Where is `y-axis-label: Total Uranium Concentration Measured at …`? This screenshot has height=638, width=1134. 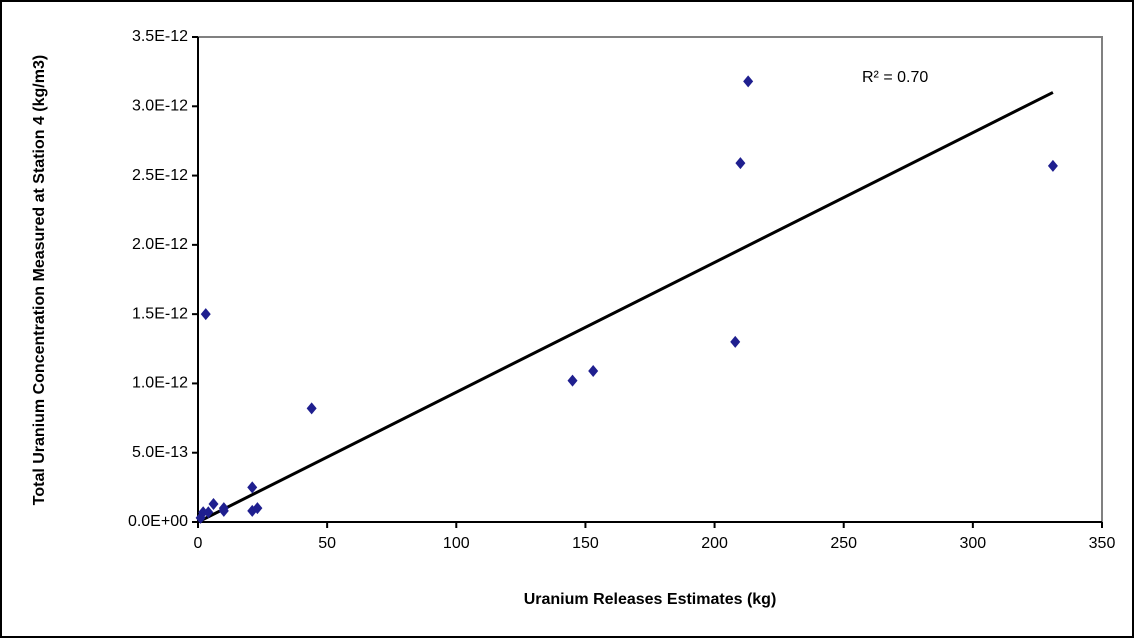
y-axis-label: Total Uranium Concentration Measured at … is located at coordinates (39, 280).